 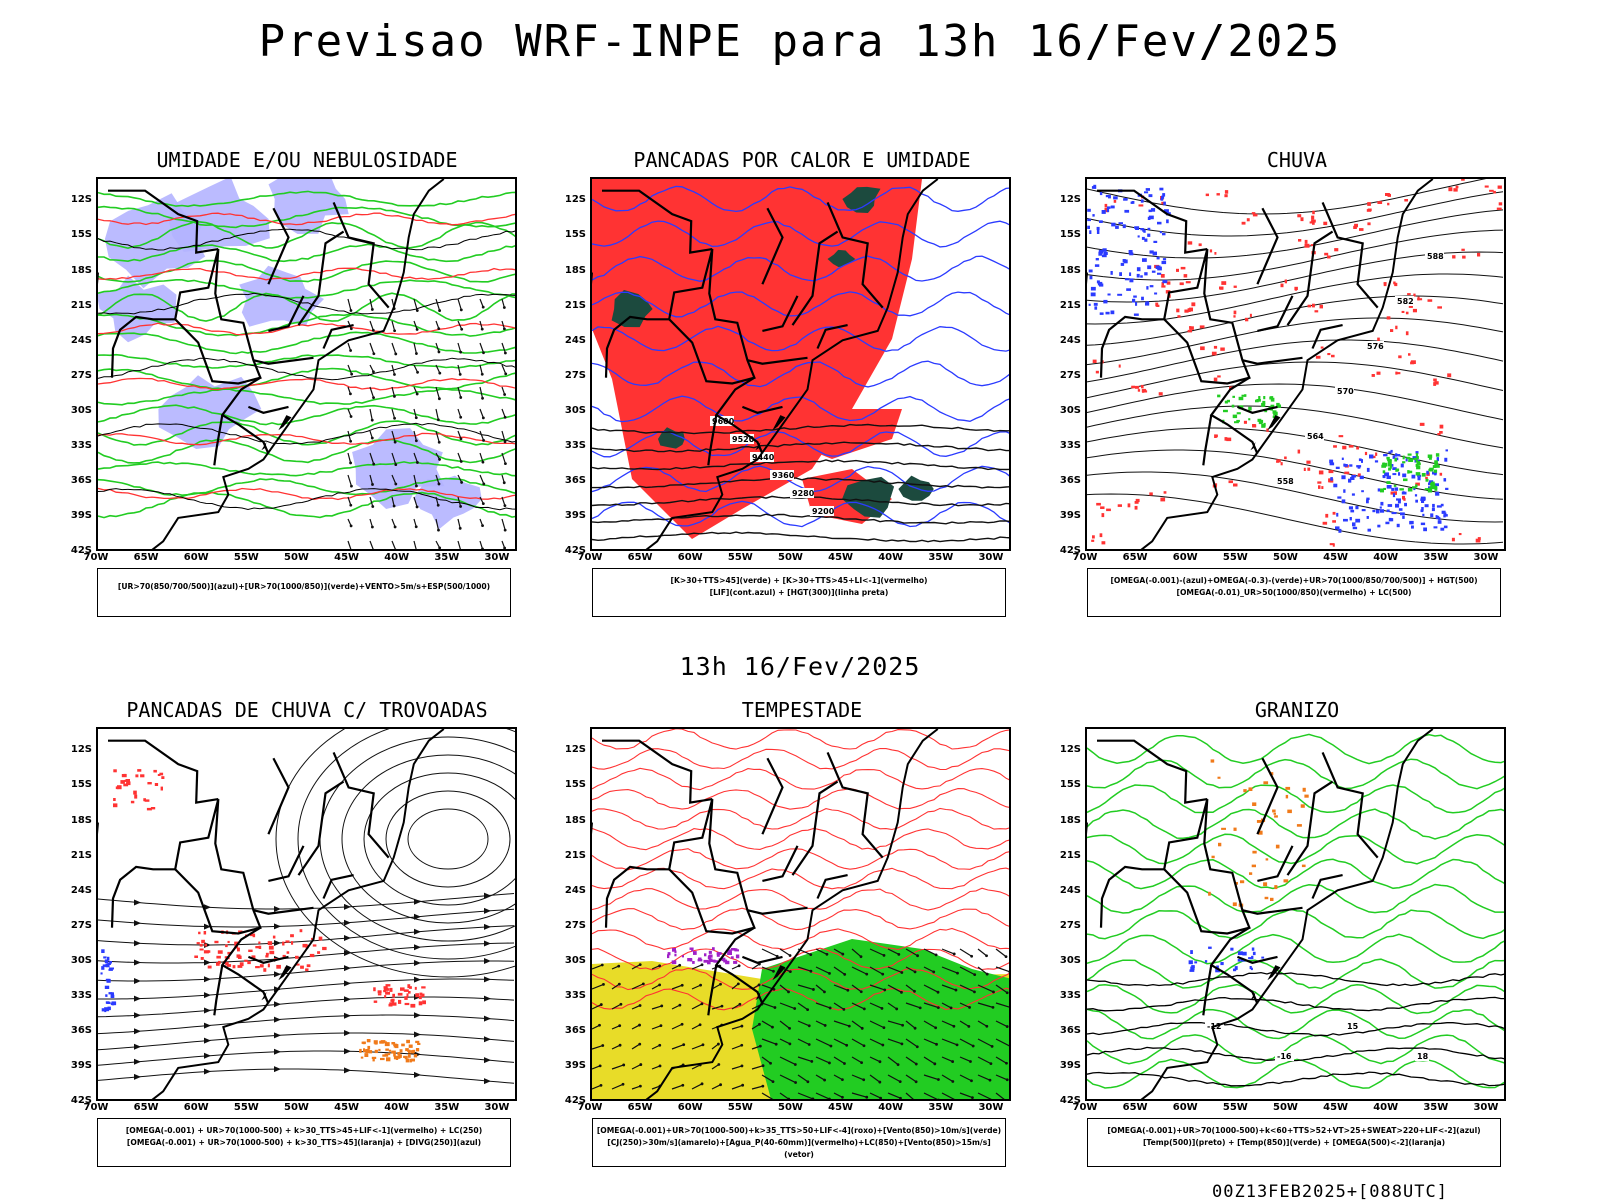 What do you see at coordinates (306, 303) in the screenshot?
I see `pressure-contour` at bounding box center [306, 303].